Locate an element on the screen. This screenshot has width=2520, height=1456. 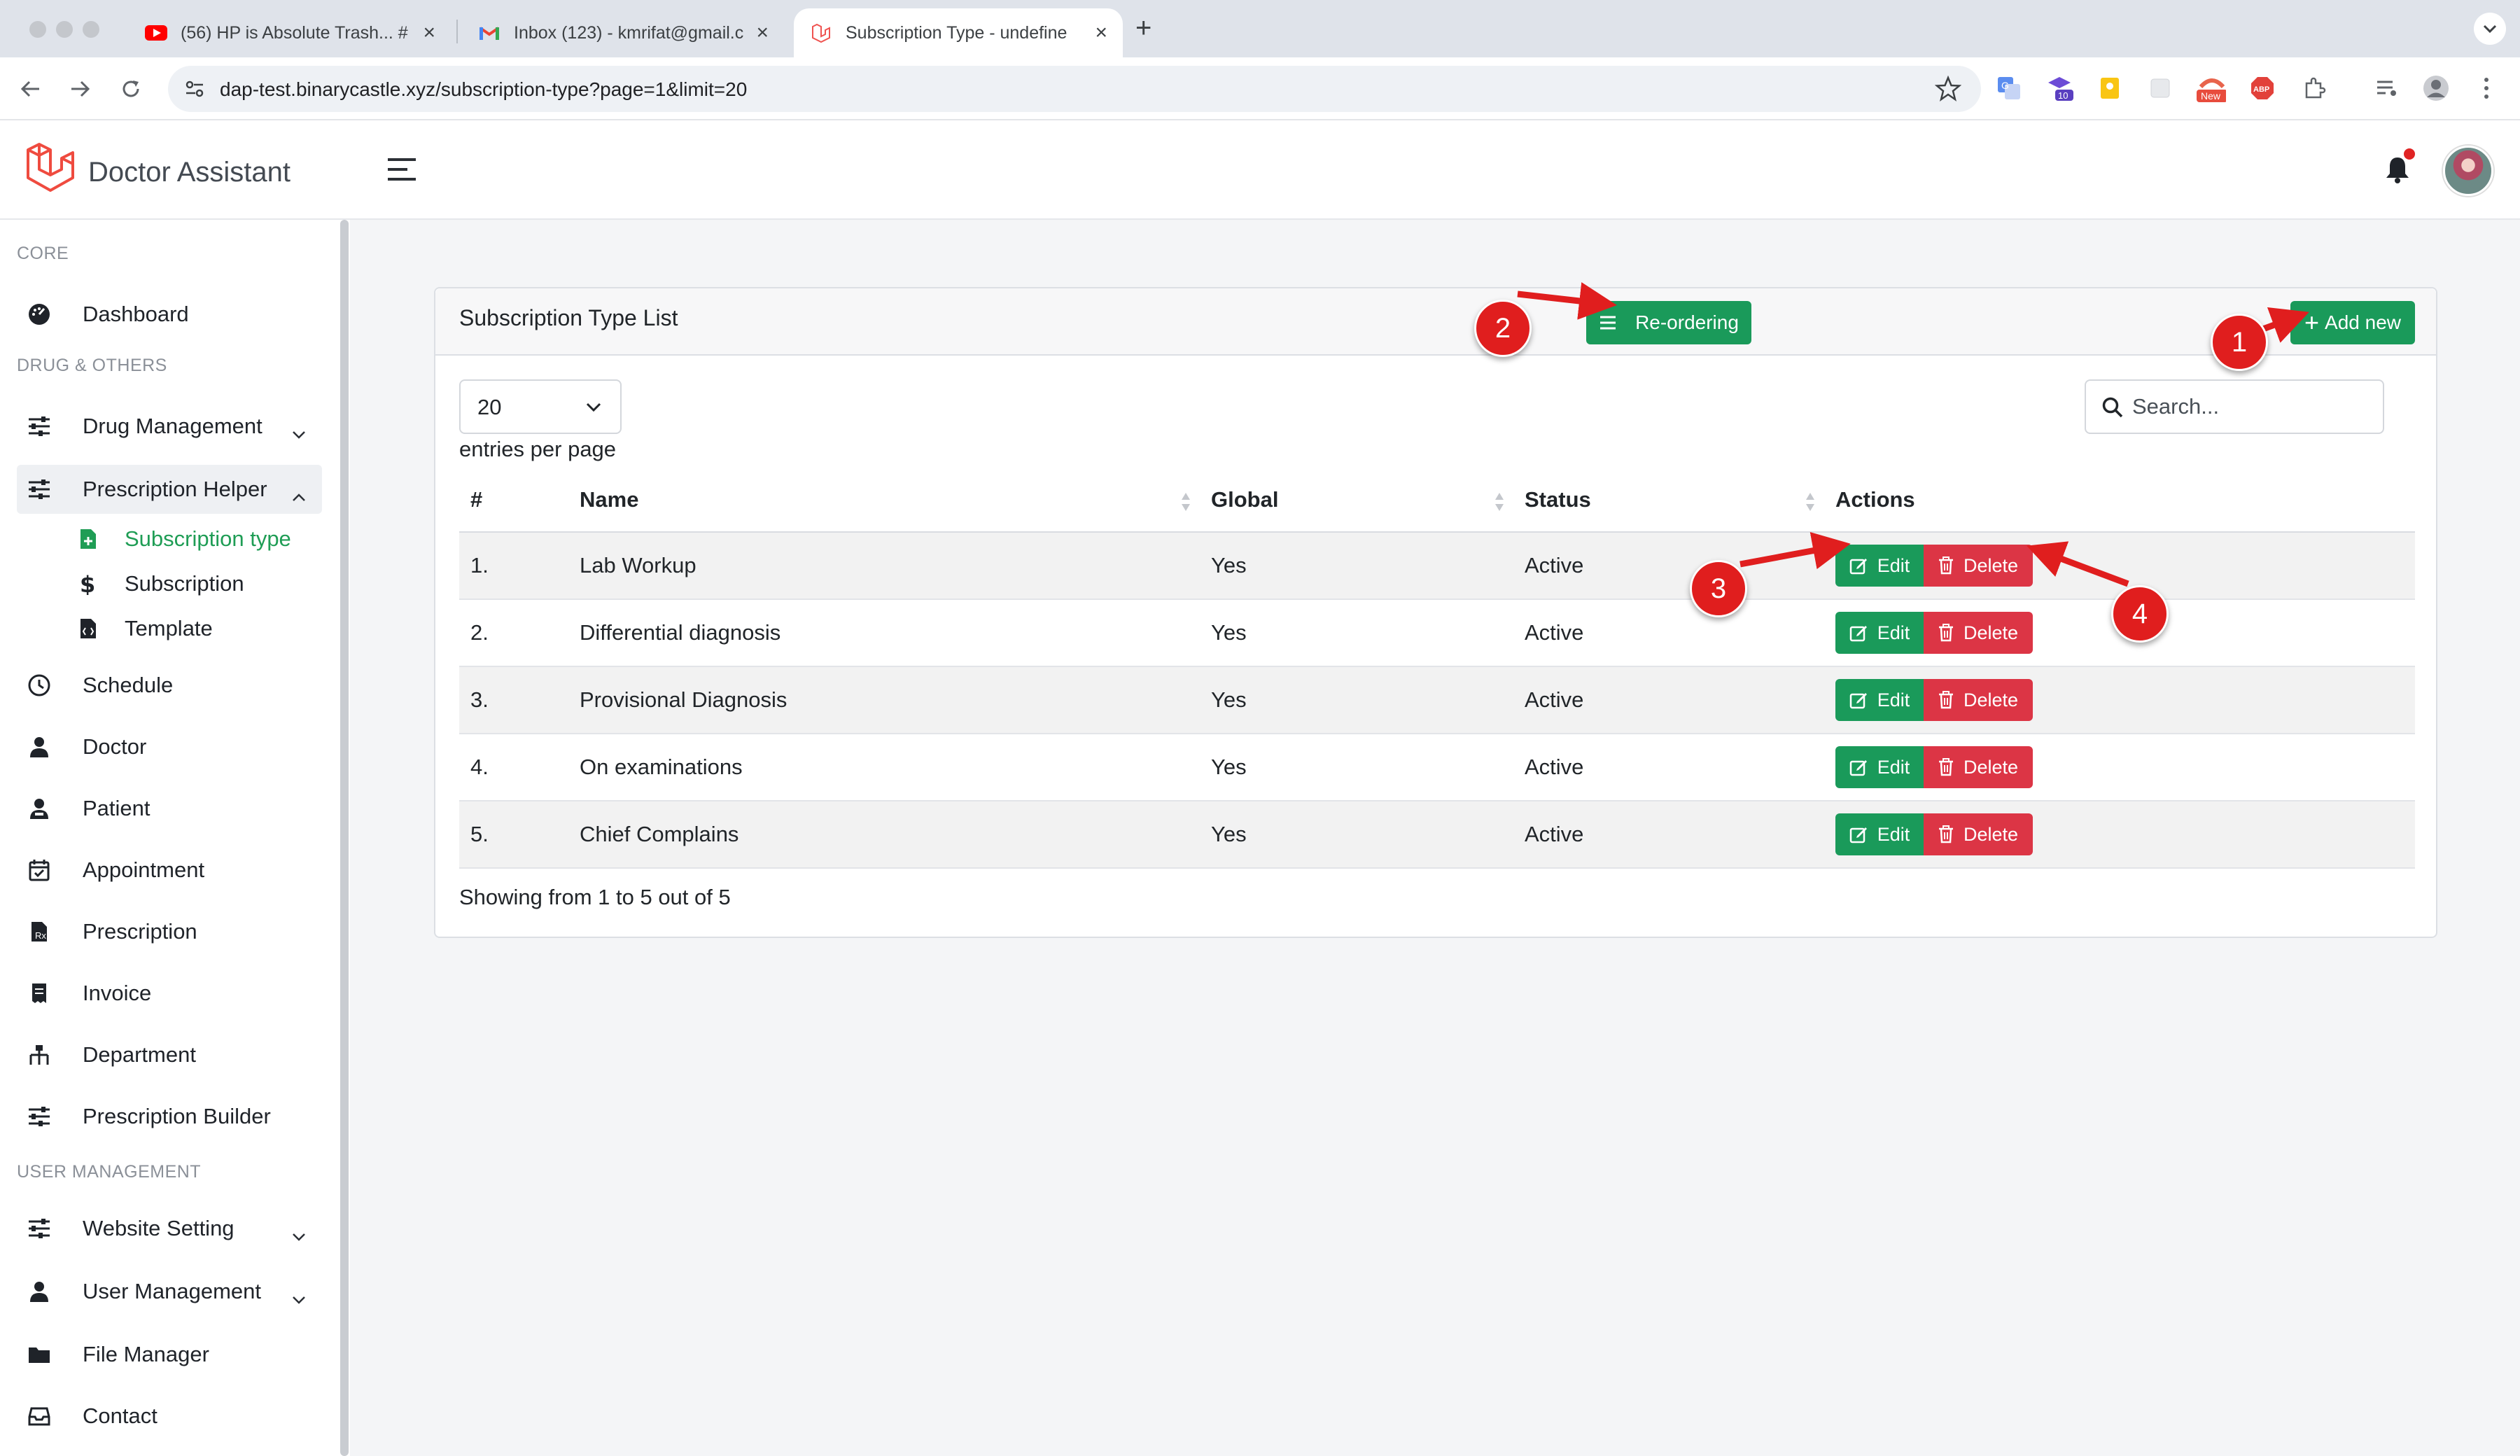
money-bill-icon: $ is located at coordinates (88, 584).